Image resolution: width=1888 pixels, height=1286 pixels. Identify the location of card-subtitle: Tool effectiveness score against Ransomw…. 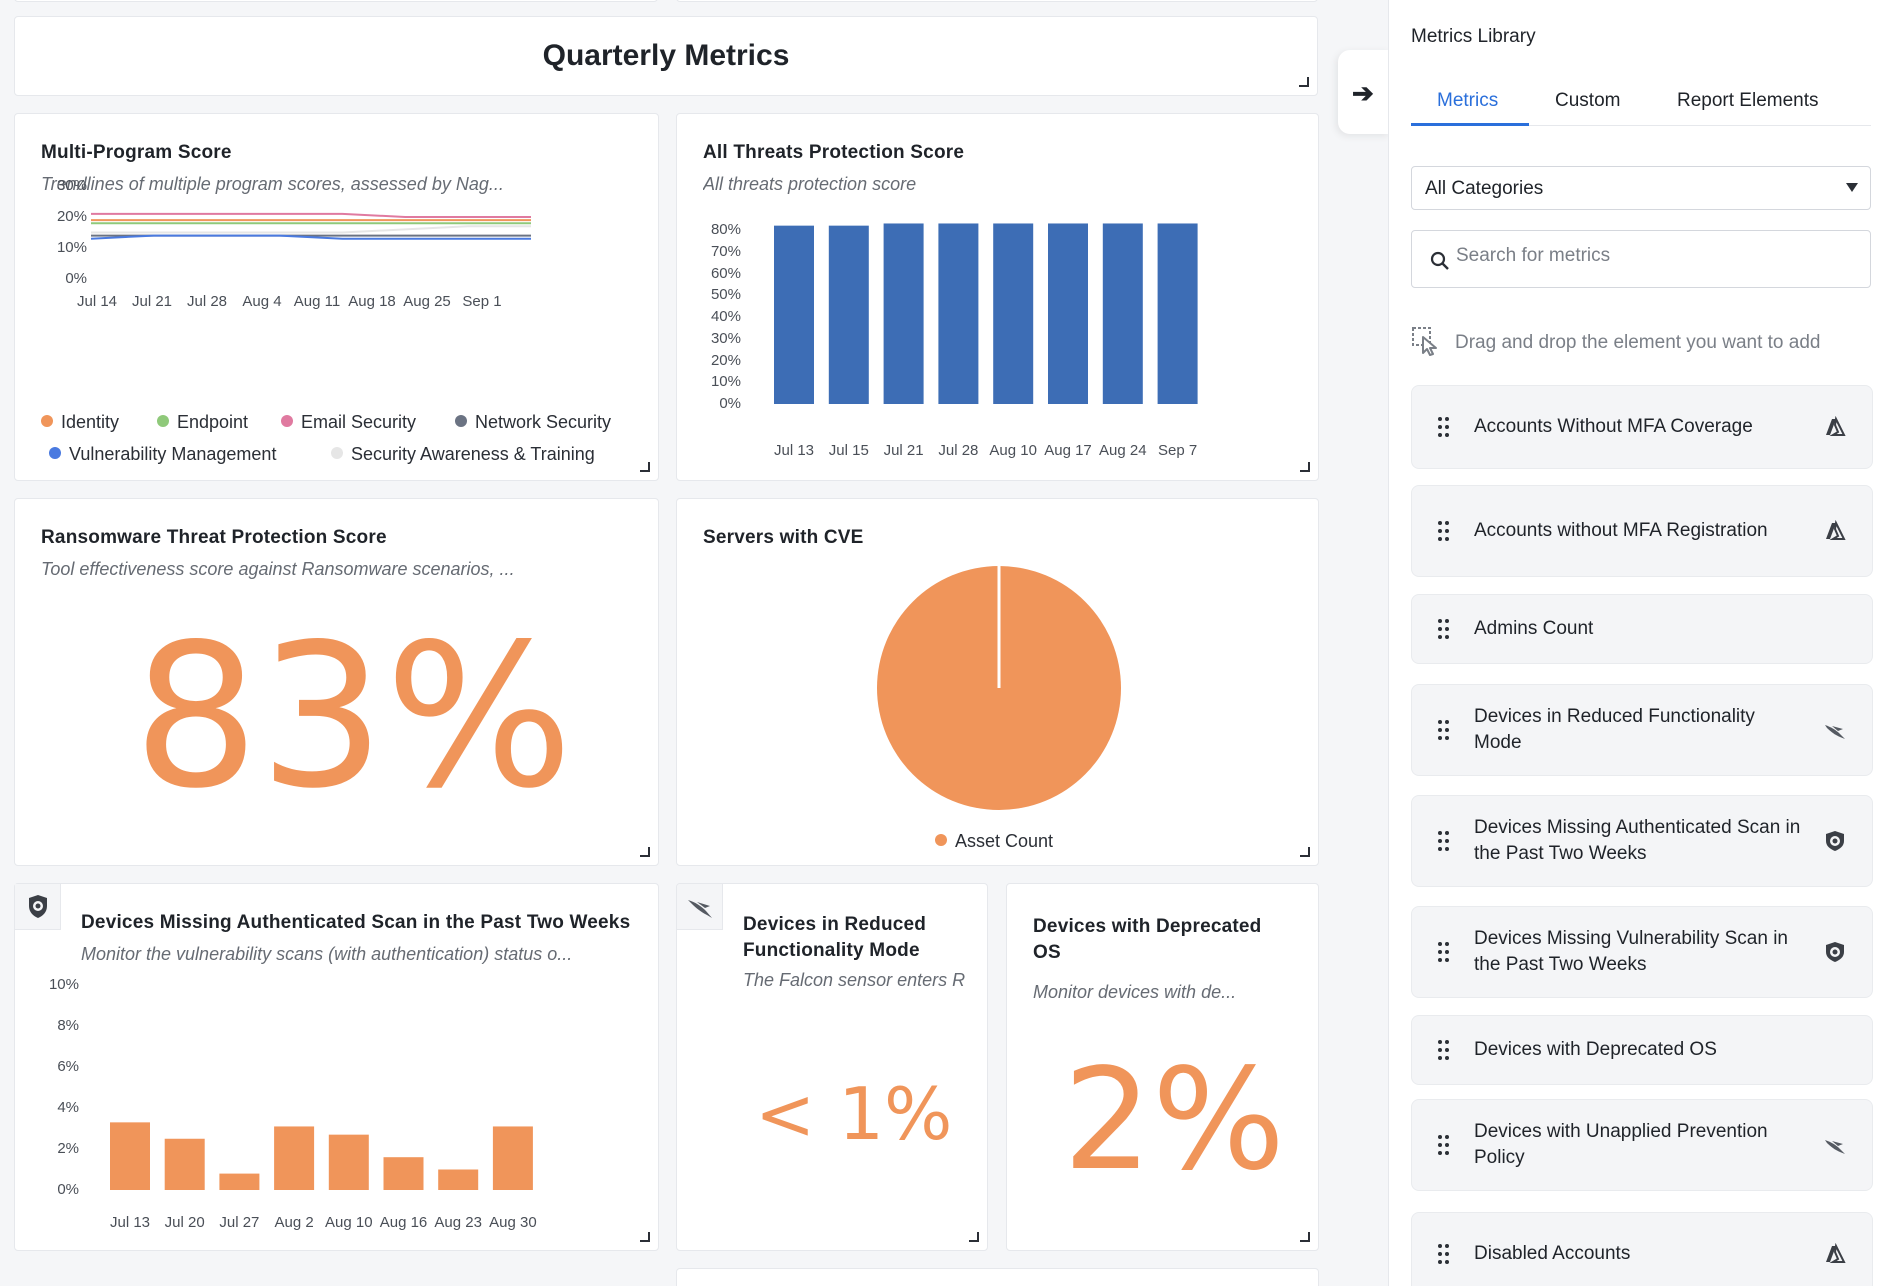
(278, 569).